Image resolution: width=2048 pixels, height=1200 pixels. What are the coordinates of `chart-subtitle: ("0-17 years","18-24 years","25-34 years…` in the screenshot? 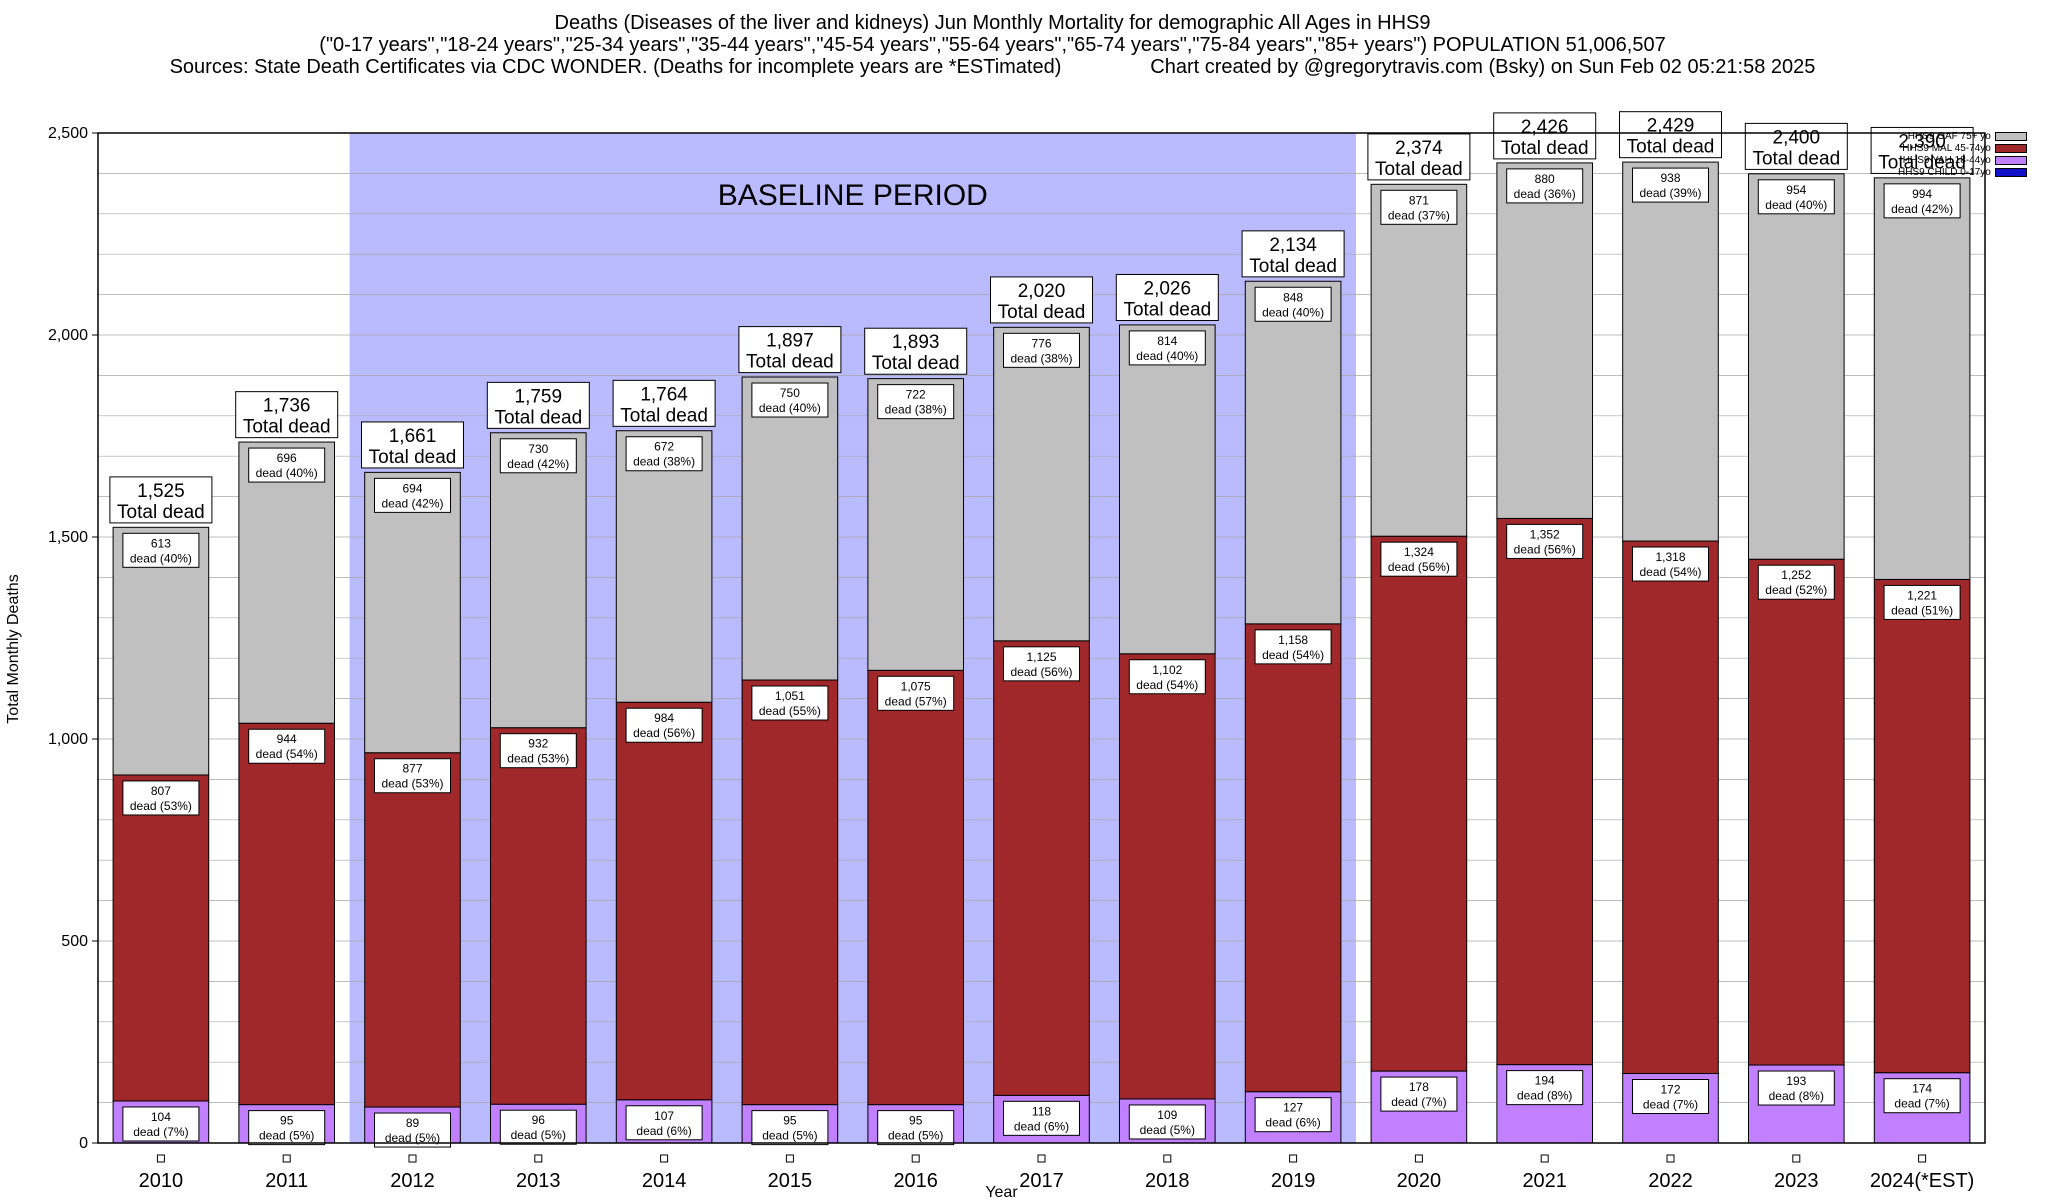 It's located at (992, 45).